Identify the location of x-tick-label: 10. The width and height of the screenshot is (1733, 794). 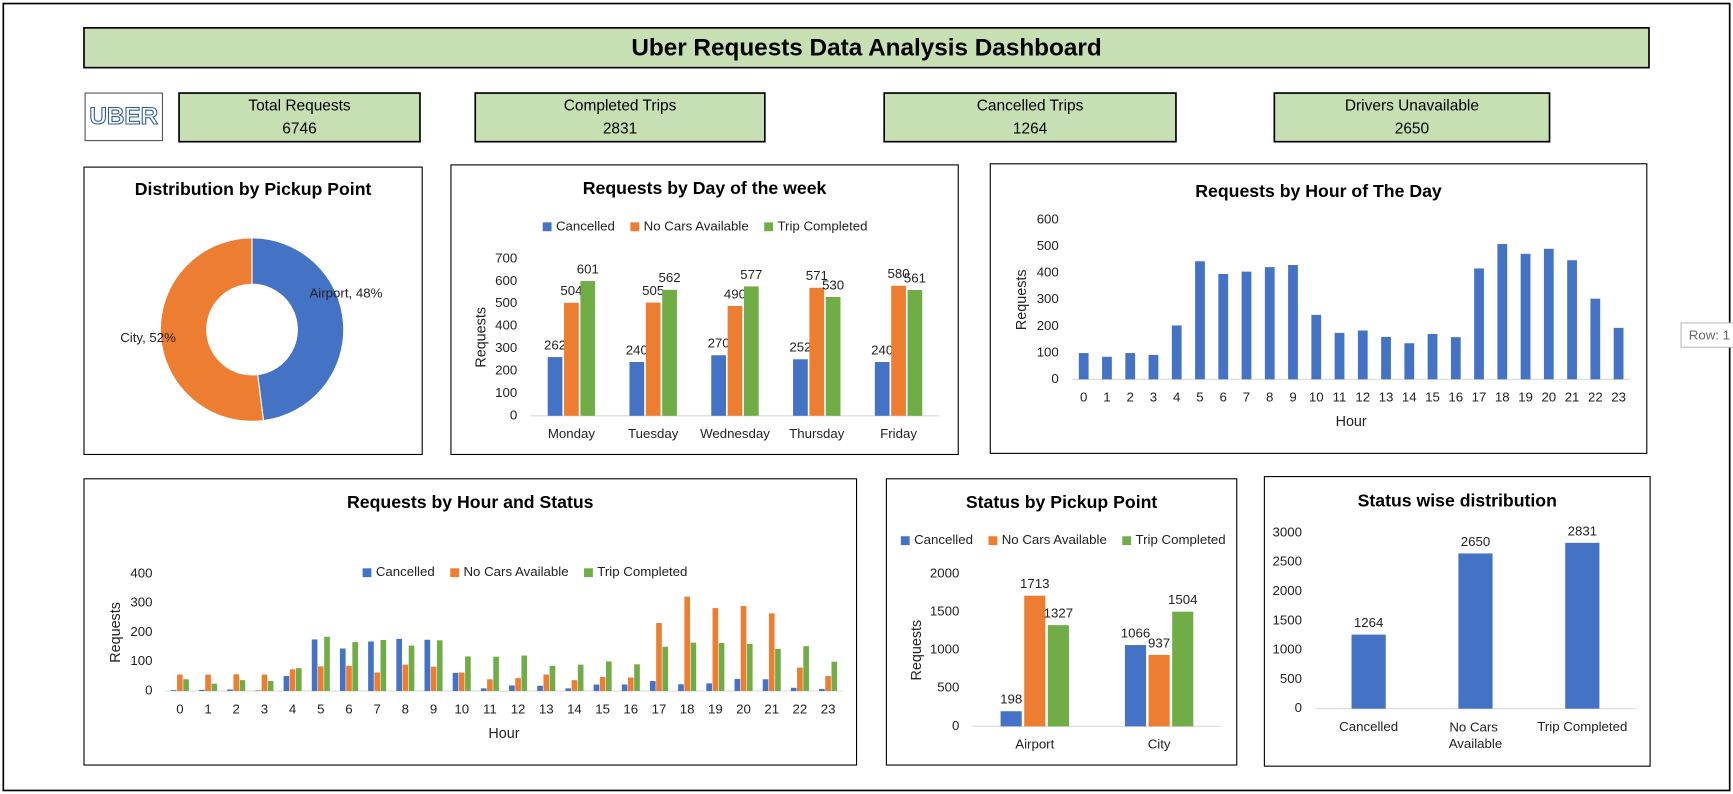
(461, 708).